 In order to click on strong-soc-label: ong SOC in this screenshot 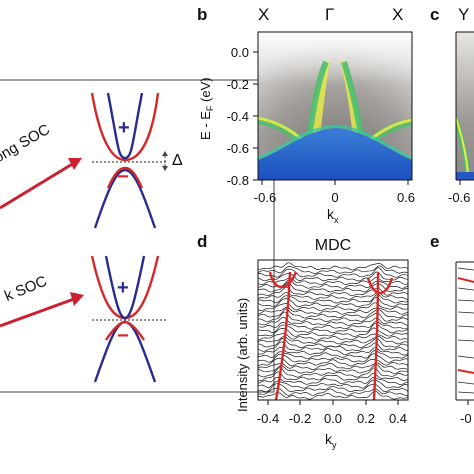, I will do `click(26, 144)`.